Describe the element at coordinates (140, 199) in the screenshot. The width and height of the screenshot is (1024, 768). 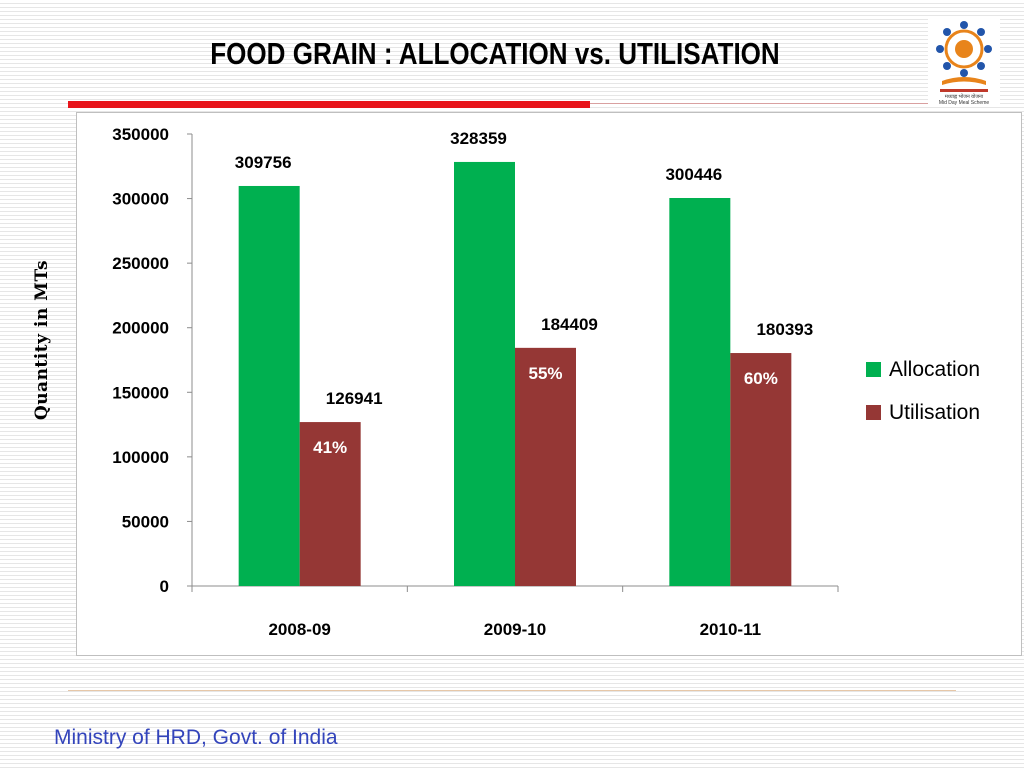
I see `y-tick-label: 300000` at that location.